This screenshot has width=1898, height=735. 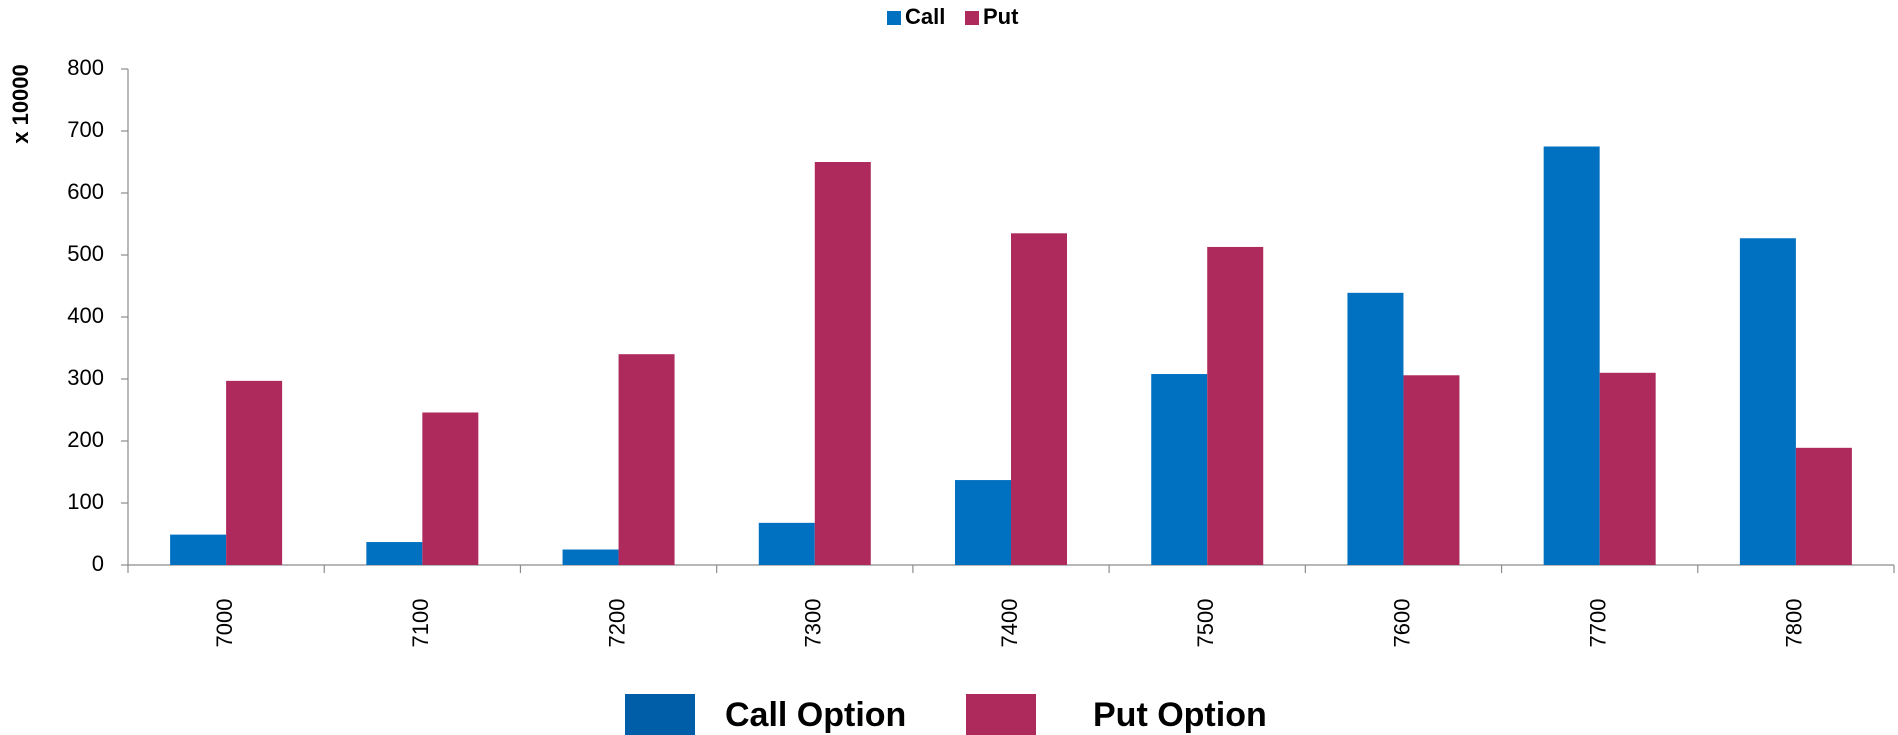 I want to click on x-tick-label: 7700, so click(x=1597, y=623).